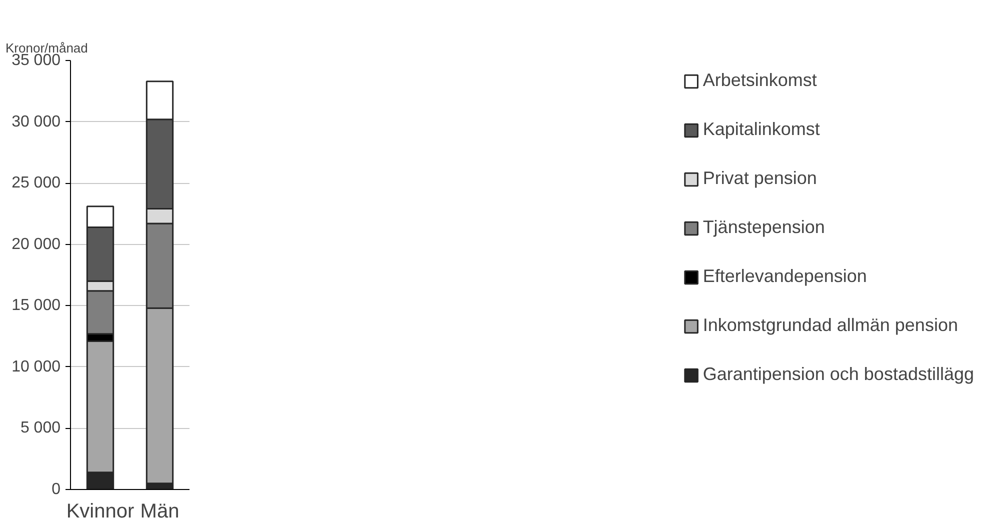 The width and height of the screenshot is (984, 529). Describe the element at coordinates (830, 325) in the screenshot. I see `legend-label: Inkomstgrundad allmän pension` at that location.